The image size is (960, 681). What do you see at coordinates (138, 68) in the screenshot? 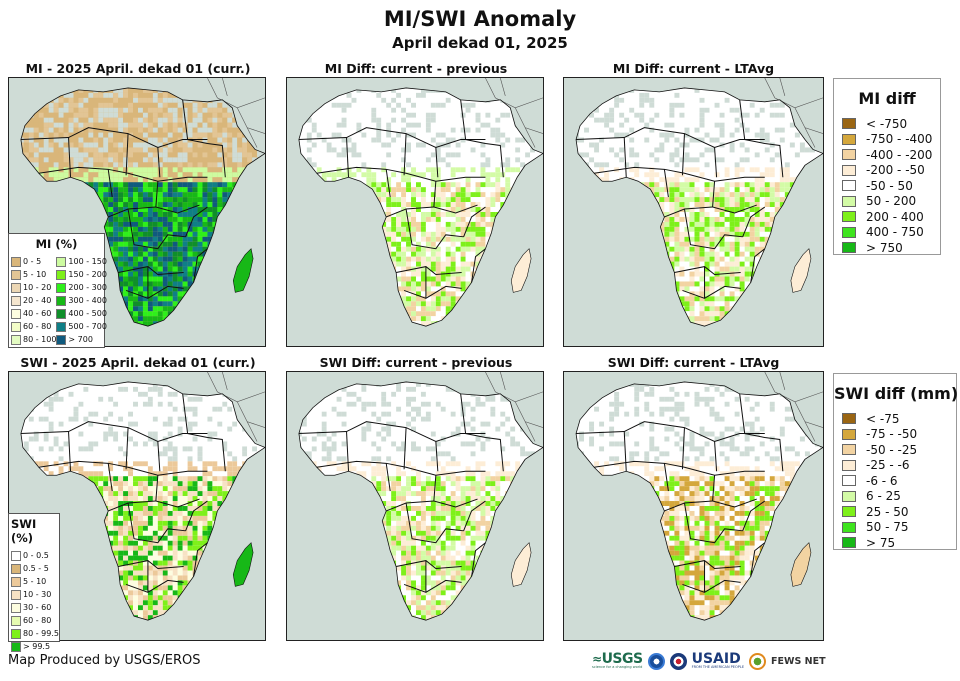
I see `panel-title-mi-current: MI - 2025 April. dekad 01 (curr.)` at bounding box center [138, 68].